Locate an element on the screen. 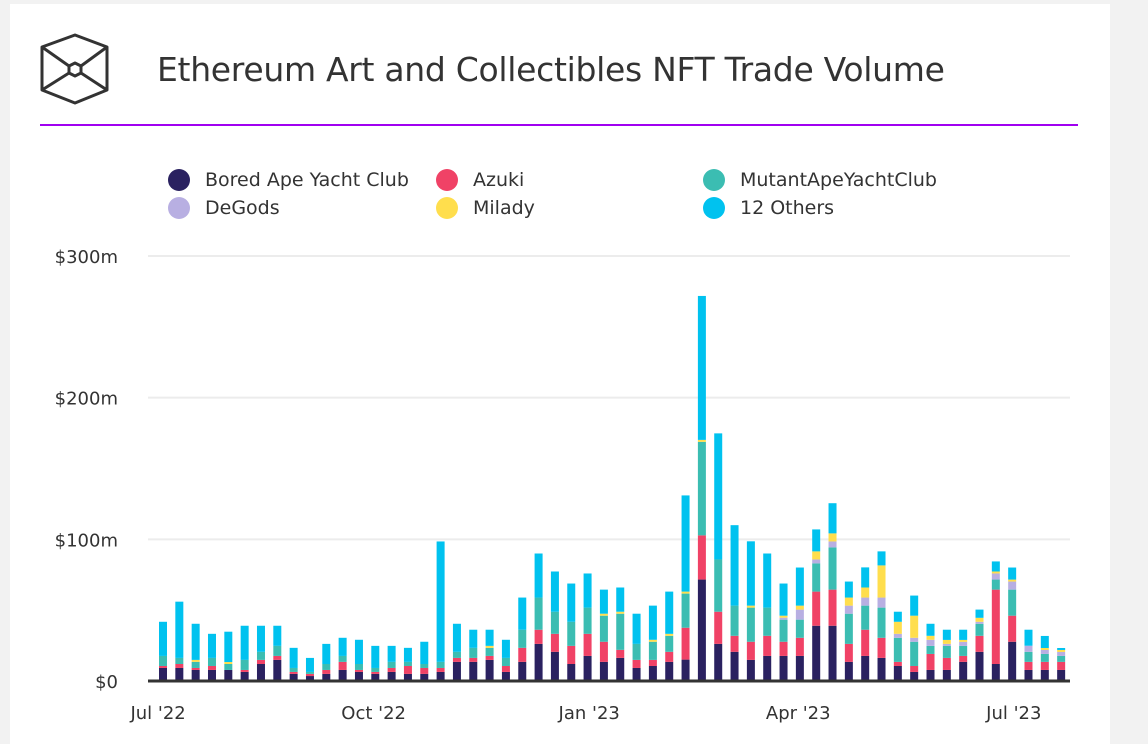 Image resolution: width=1148 pixels, height=744 pixels. legend-item-degods: DeGods is located at coordinates (224, 208).